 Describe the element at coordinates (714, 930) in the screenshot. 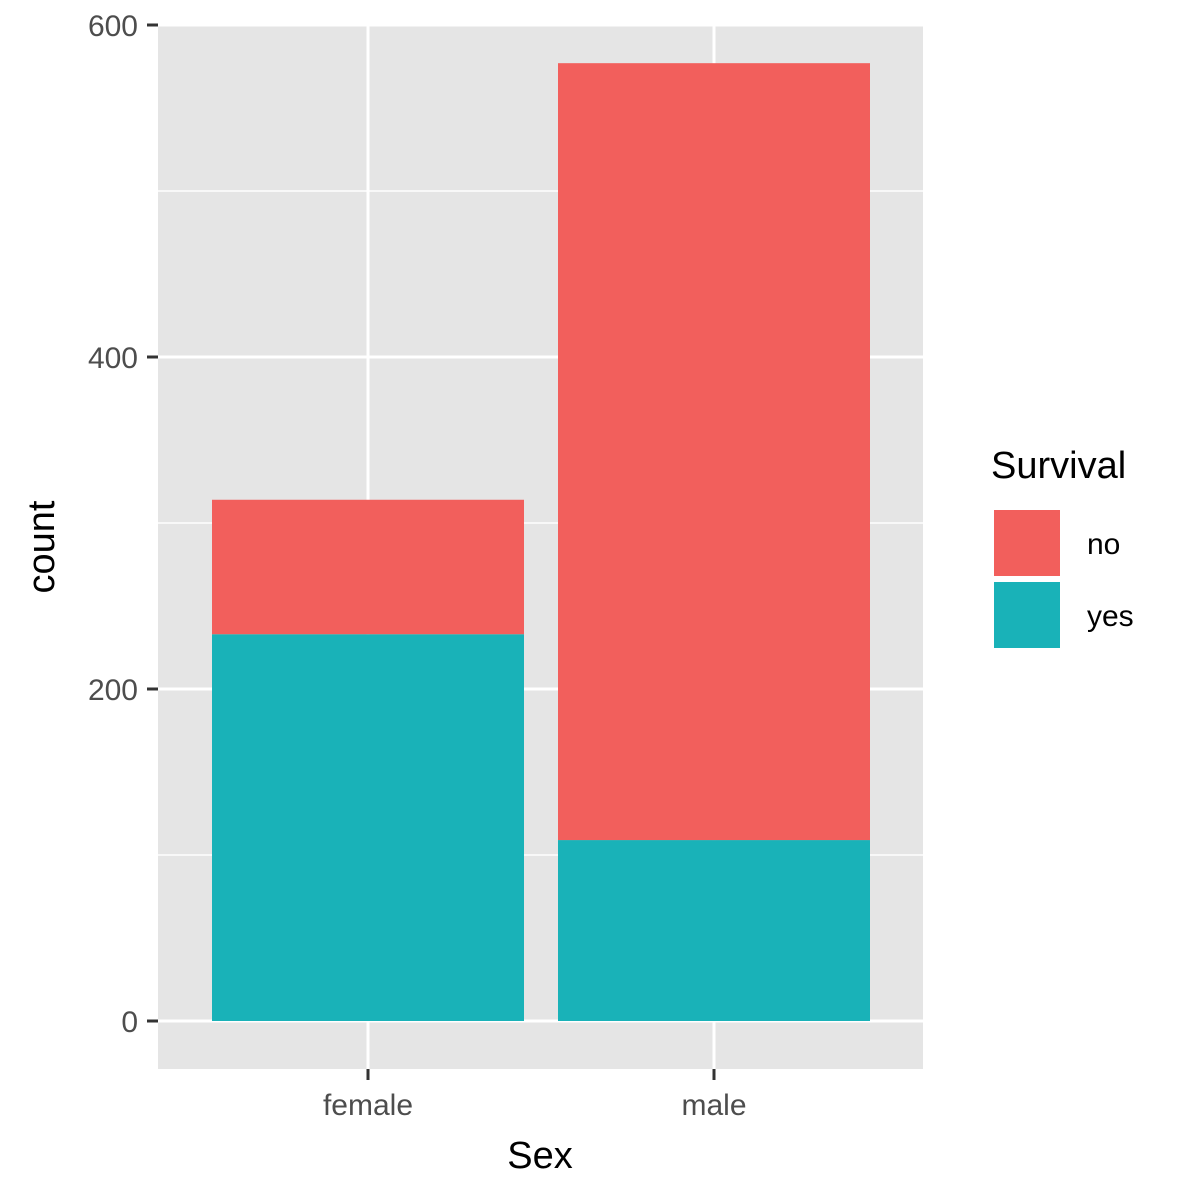

I see `bar-male-yes` at that location.